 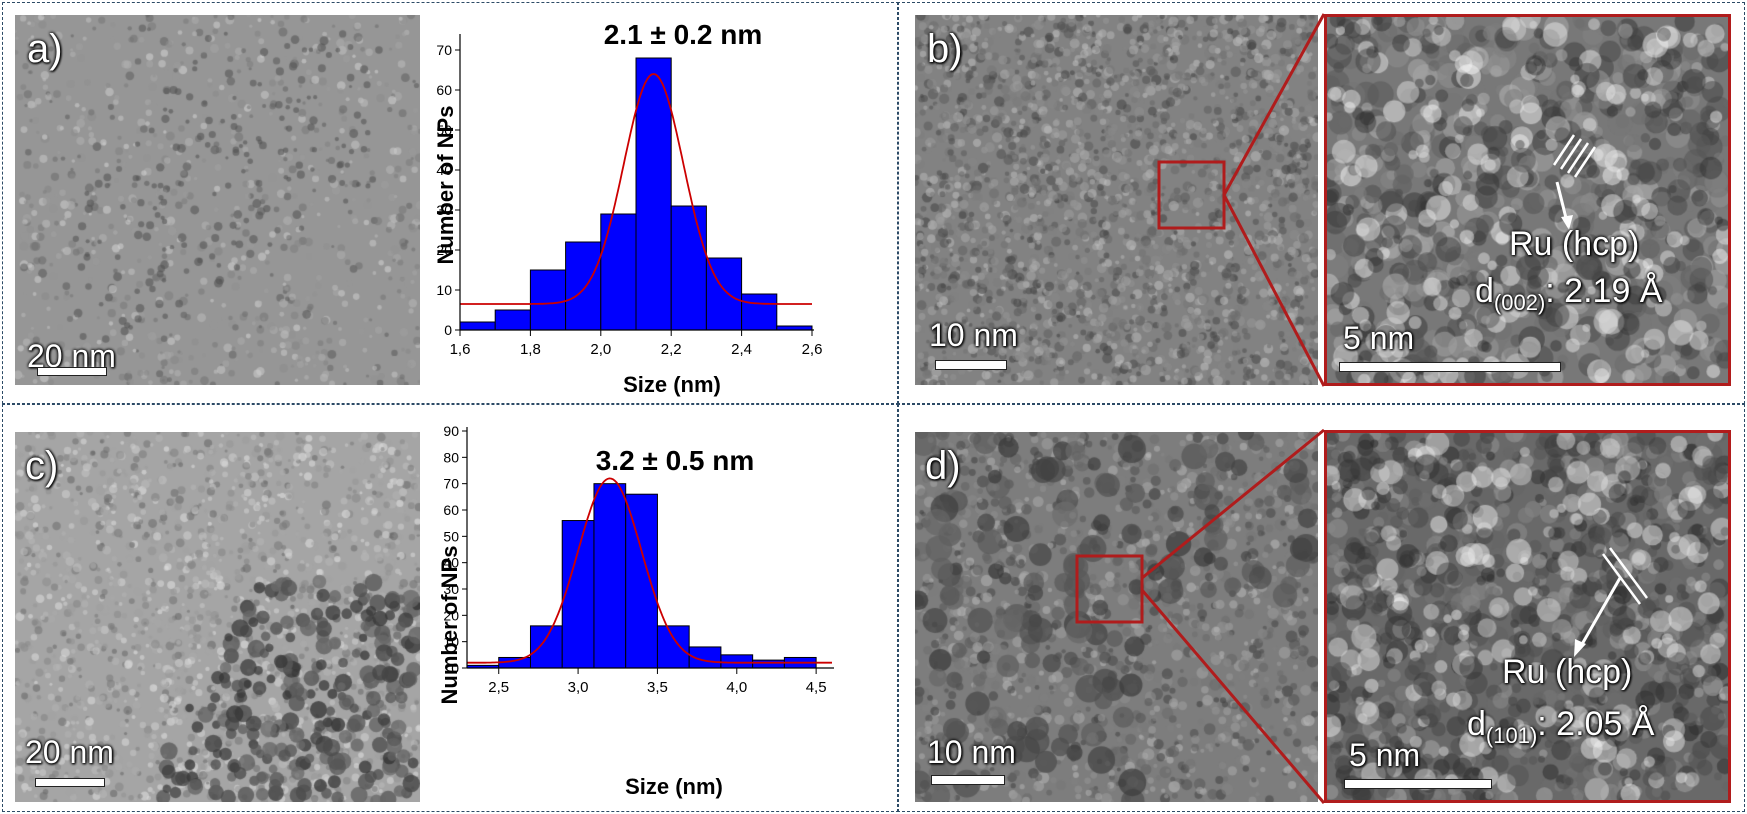 What do you see at coordinates (460, 349) in the screenshot?
I see `x-tick-label: 1,6` at bounding box center [460, 349].